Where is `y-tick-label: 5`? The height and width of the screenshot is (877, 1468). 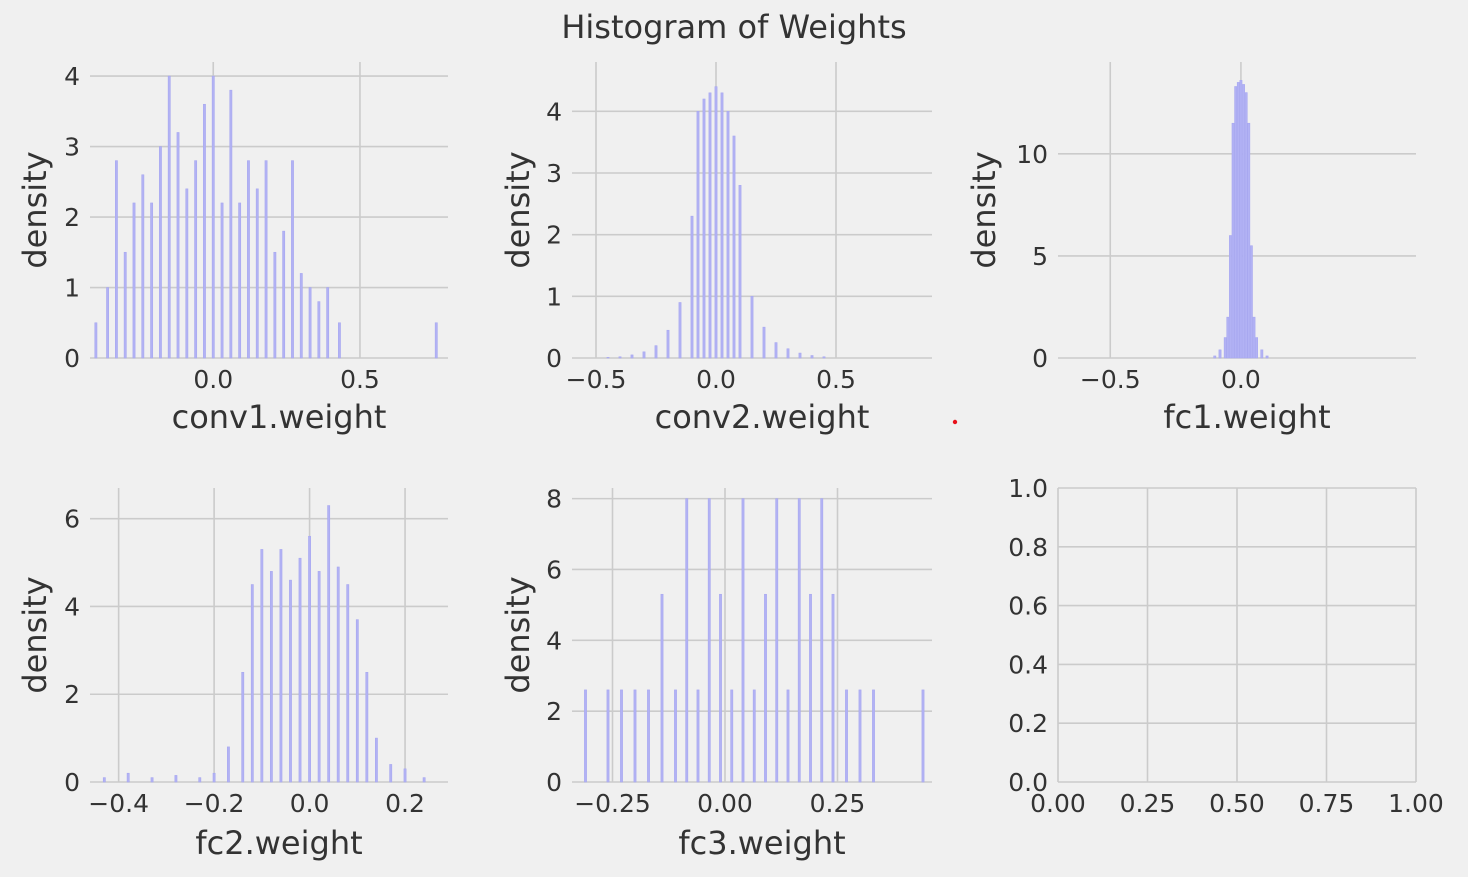 y-tick-label: 5 is located at coordinates (1040, 256).